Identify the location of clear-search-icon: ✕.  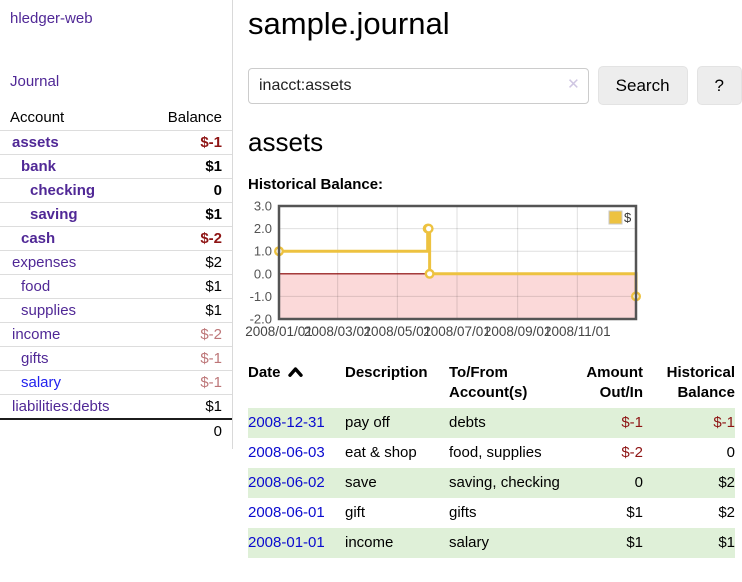
(573, 84).